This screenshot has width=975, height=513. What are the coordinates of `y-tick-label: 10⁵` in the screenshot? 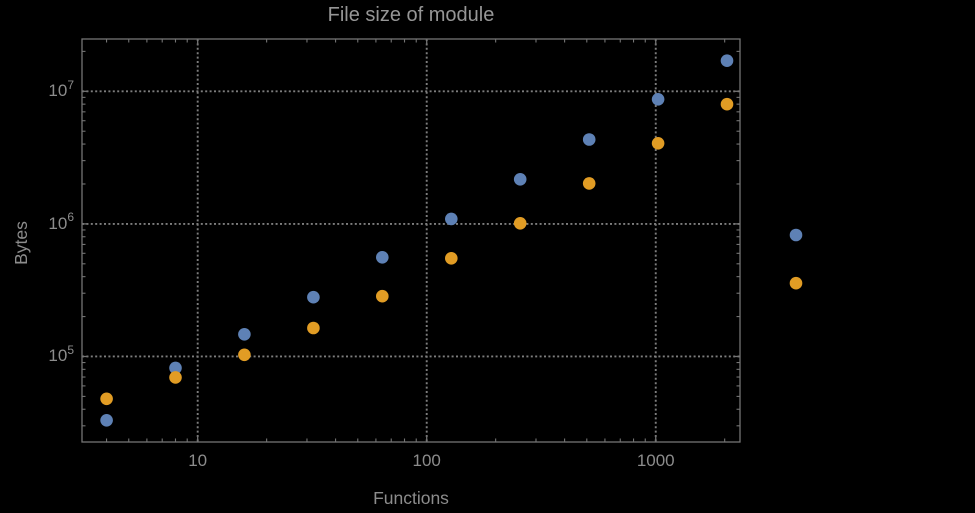 It's located at (61, 354).